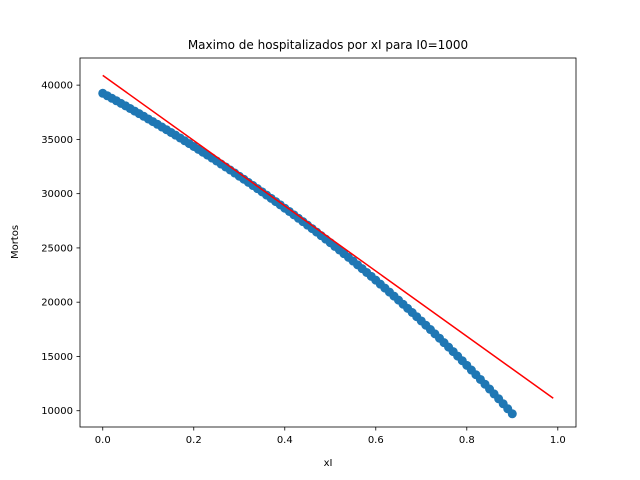  Describe the element at coordinates (328, 463) in the screenshot. I see `x-axis-label: xI` at that location.